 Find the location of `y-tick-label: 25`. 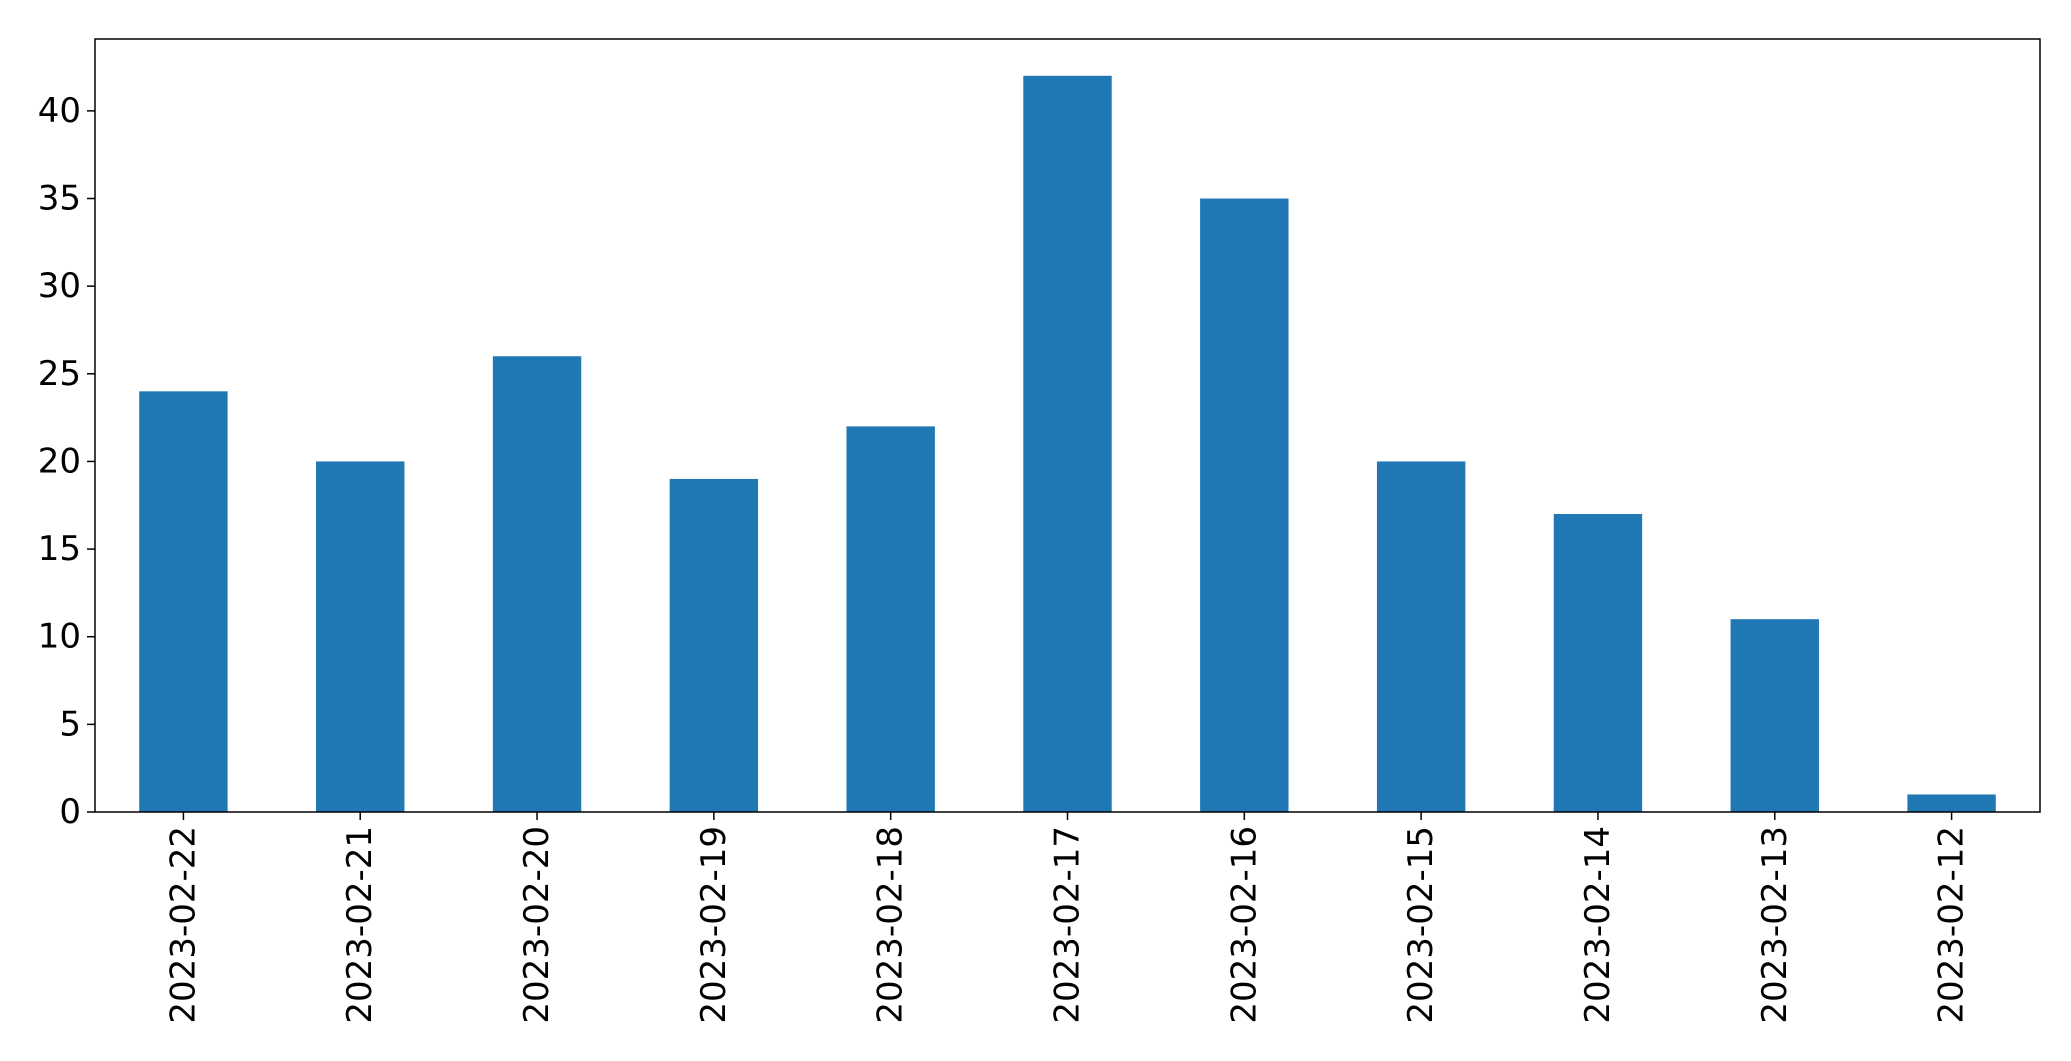

y-tick-label: 25 is located at coordinates (59, 374).